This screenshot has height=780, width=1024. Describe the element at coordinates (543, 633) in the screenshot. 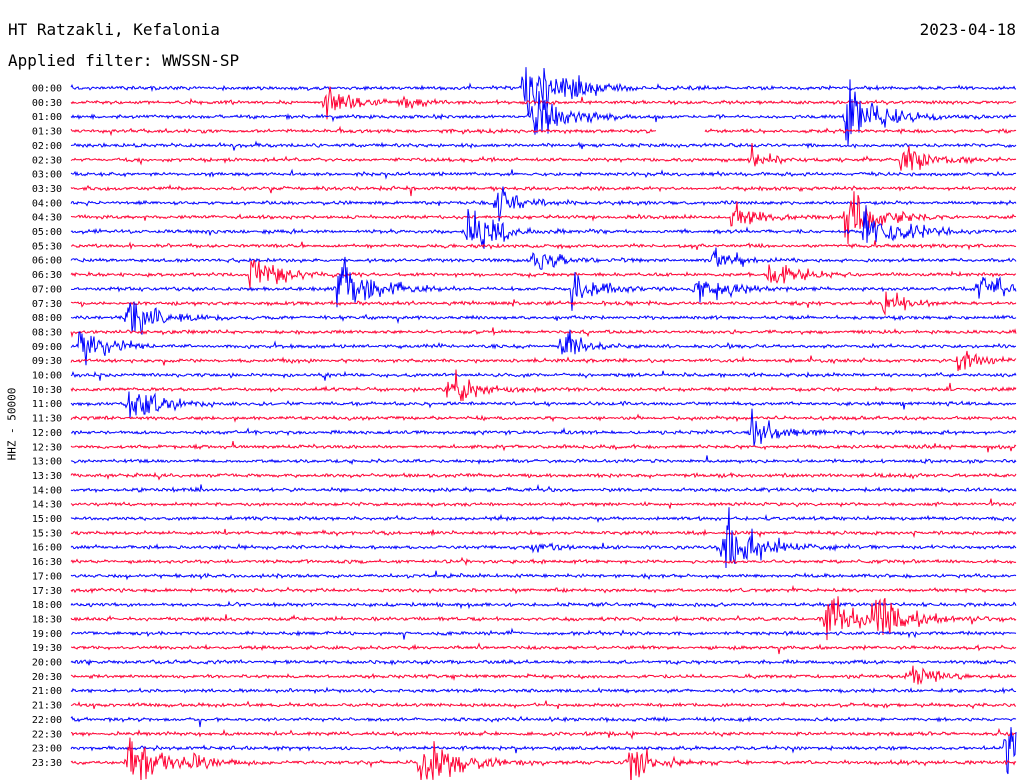

I see `trace-1900` at that location.